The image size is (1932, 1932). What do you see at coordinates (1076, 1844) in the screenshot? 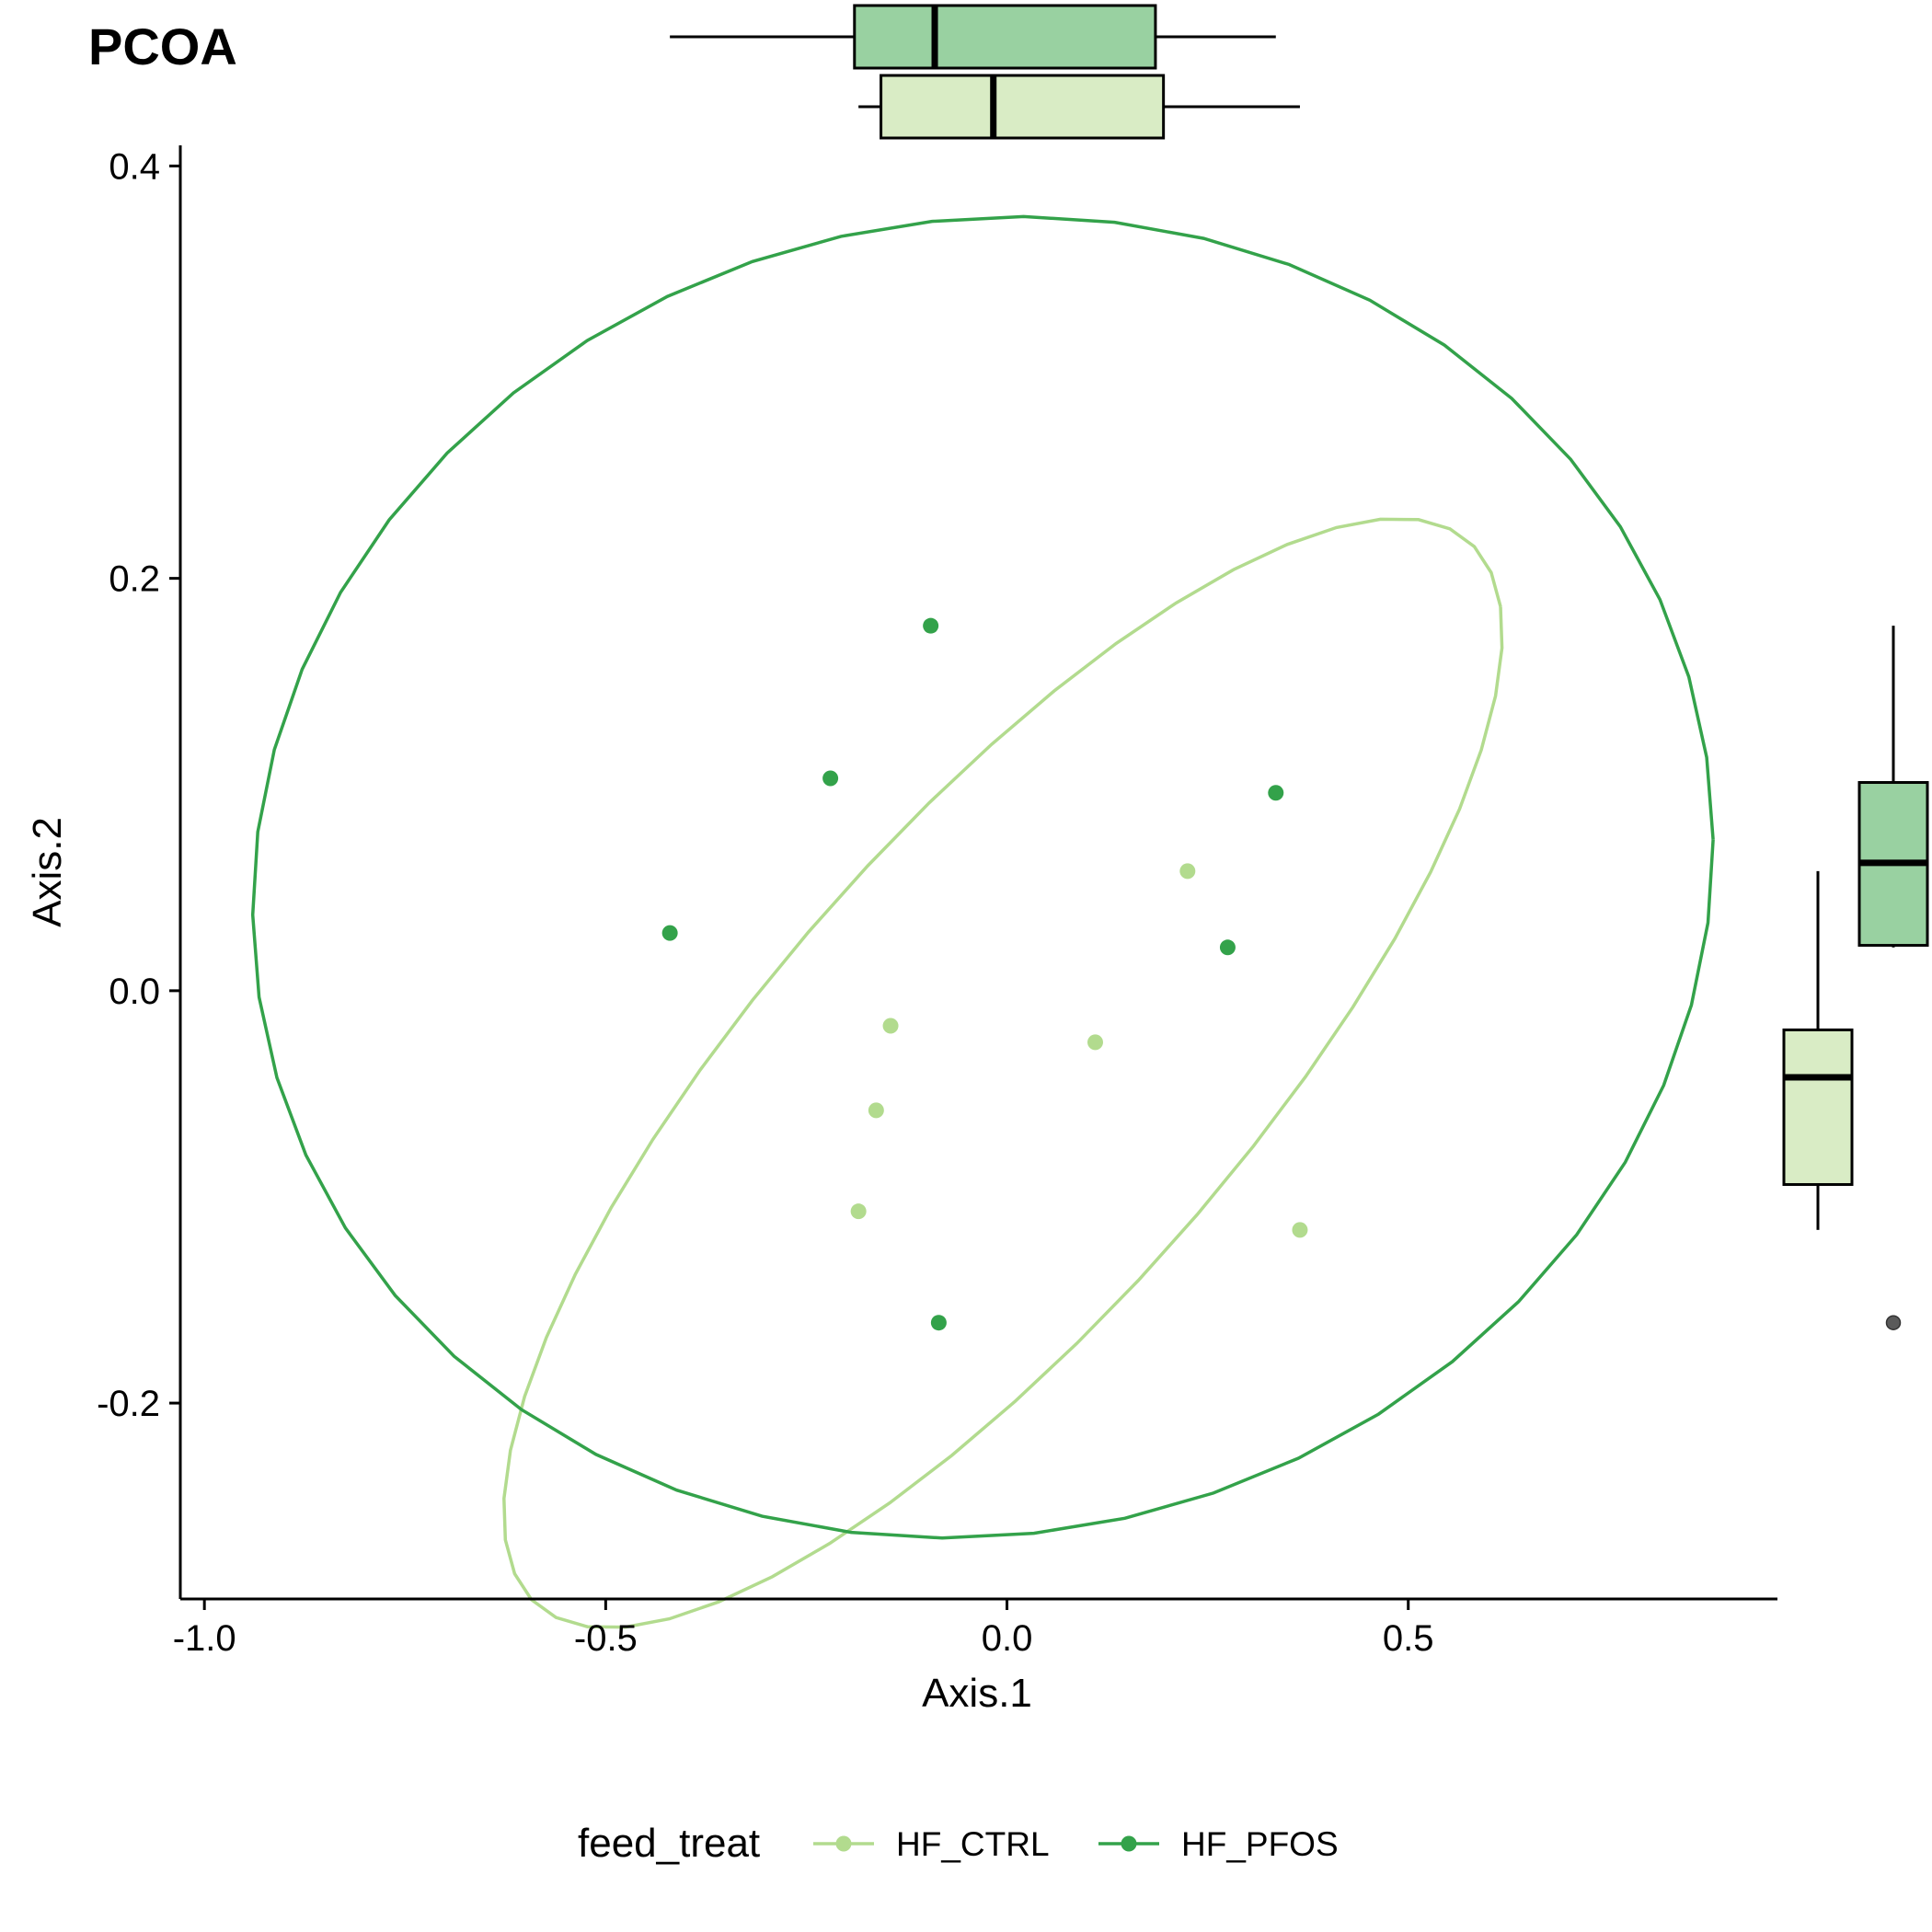
I see `legend-items: HF_CTRL HF_PFOS` at bounding box center [1076, 1844].